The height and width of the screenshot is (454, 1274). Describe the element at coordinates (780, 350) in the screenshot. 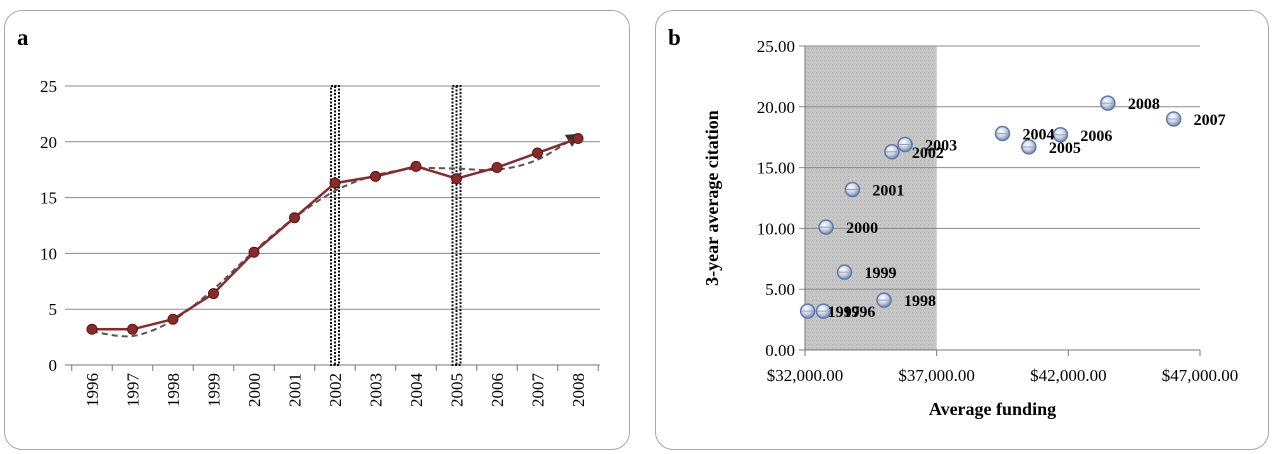

I see `y-tick-label: 0.00` at that location.